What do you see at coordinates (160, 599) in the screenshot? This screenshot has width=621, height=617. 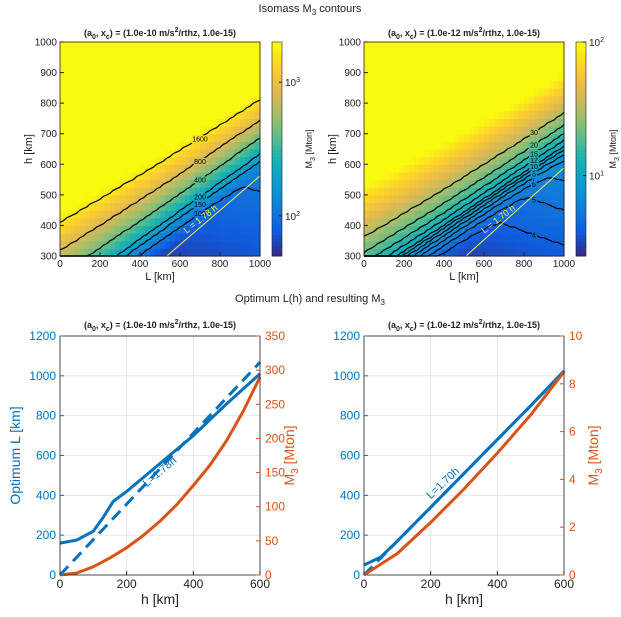 I see `x-axis-label: h [km]` at bounding box center [160, 599].